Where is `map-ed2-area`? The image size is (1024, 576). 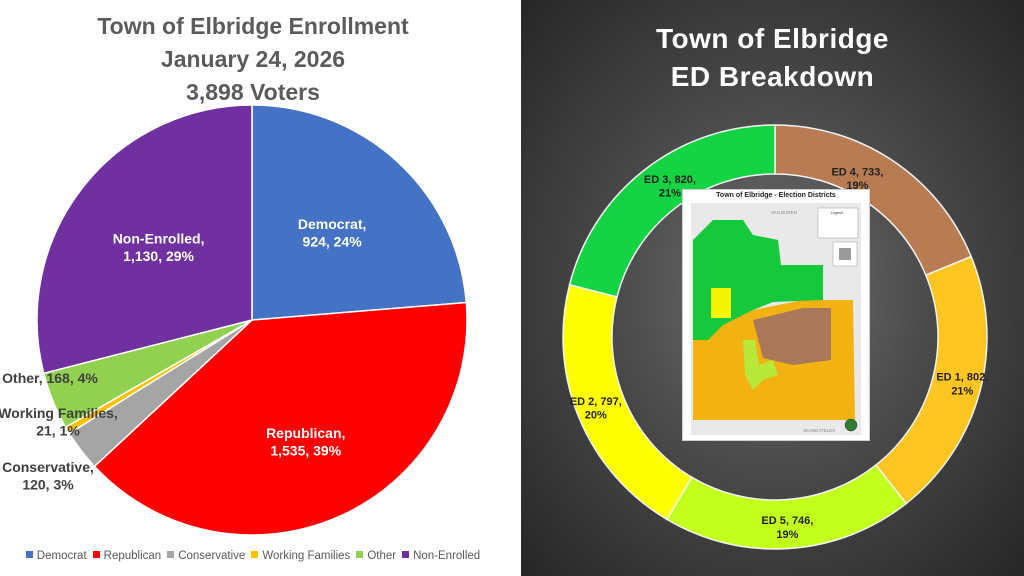
map-ed2-area is located at coordinates (721, 303).